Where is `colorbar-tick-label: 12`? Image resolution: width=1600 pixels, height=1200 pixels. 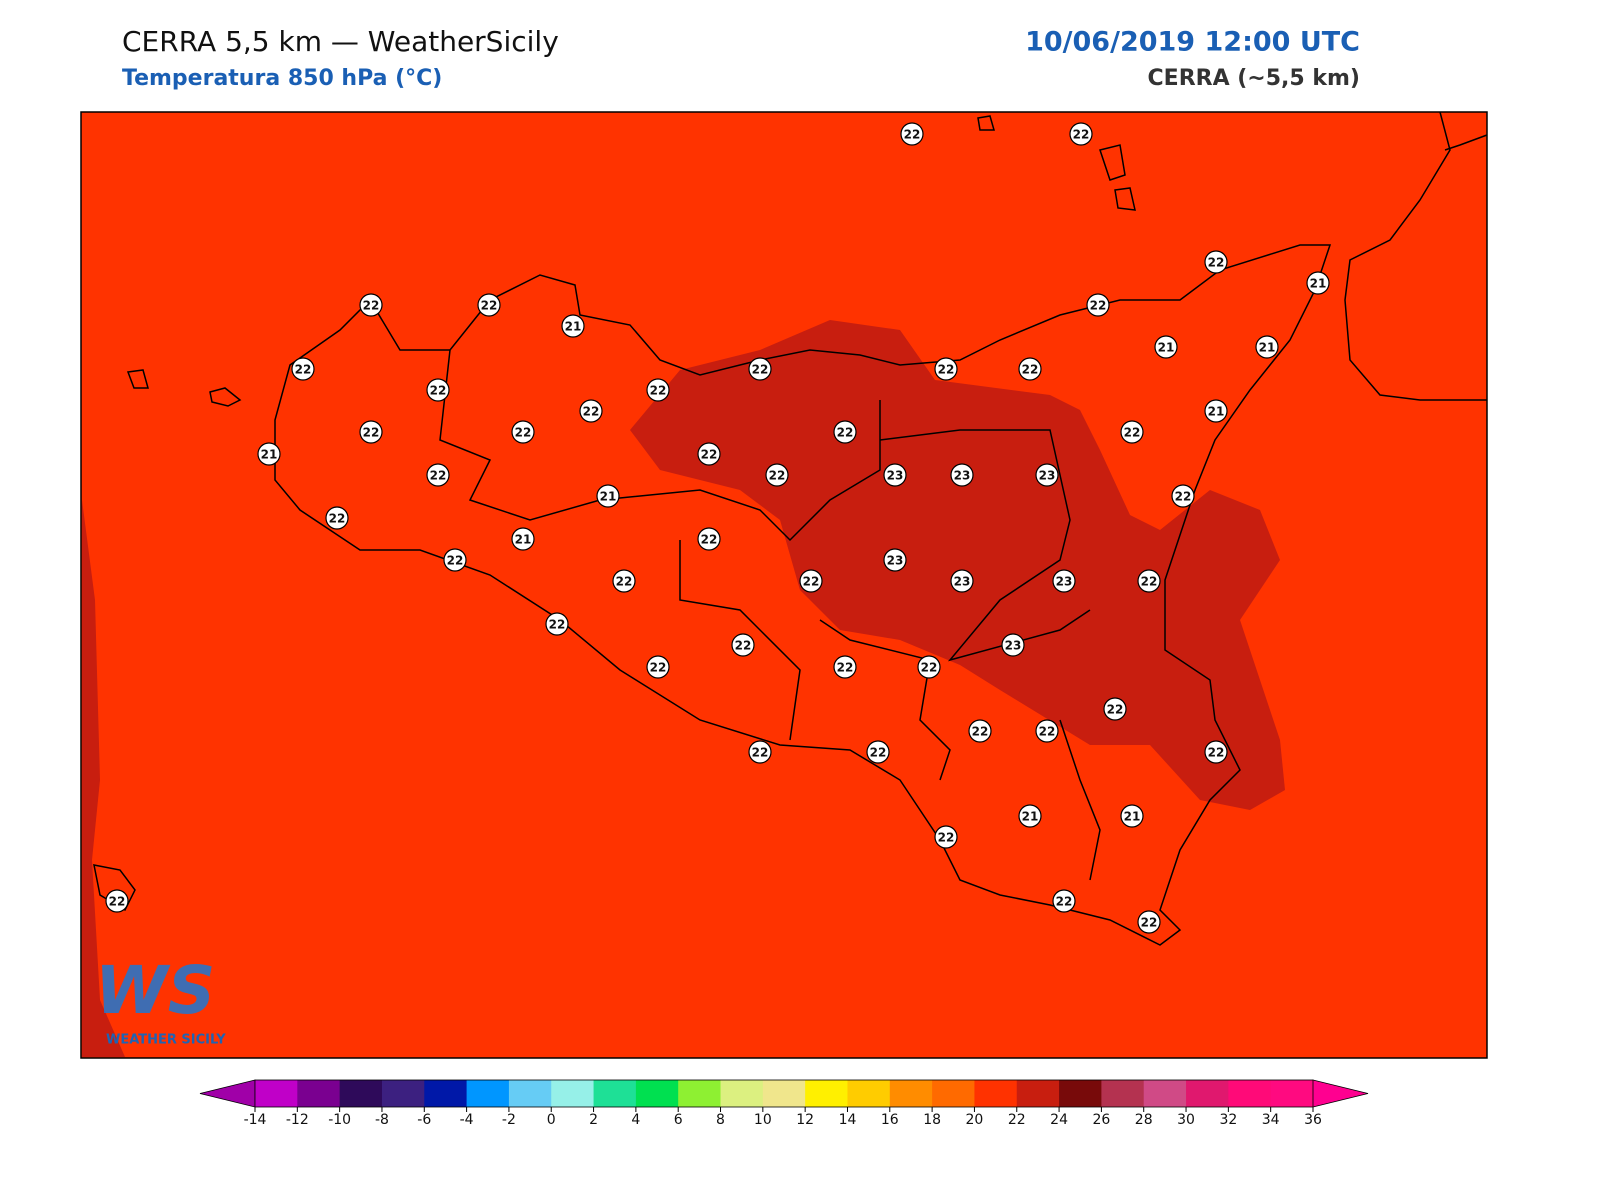
colorbar-tick-label: 12 is located at coordinates (805, 1120).